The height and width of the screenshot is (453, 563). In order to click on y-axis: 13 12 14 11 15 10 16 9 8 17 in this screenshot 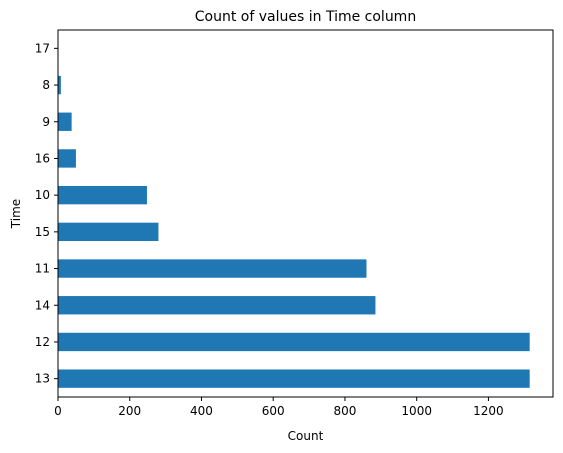, I will do `click(46, 213)`.